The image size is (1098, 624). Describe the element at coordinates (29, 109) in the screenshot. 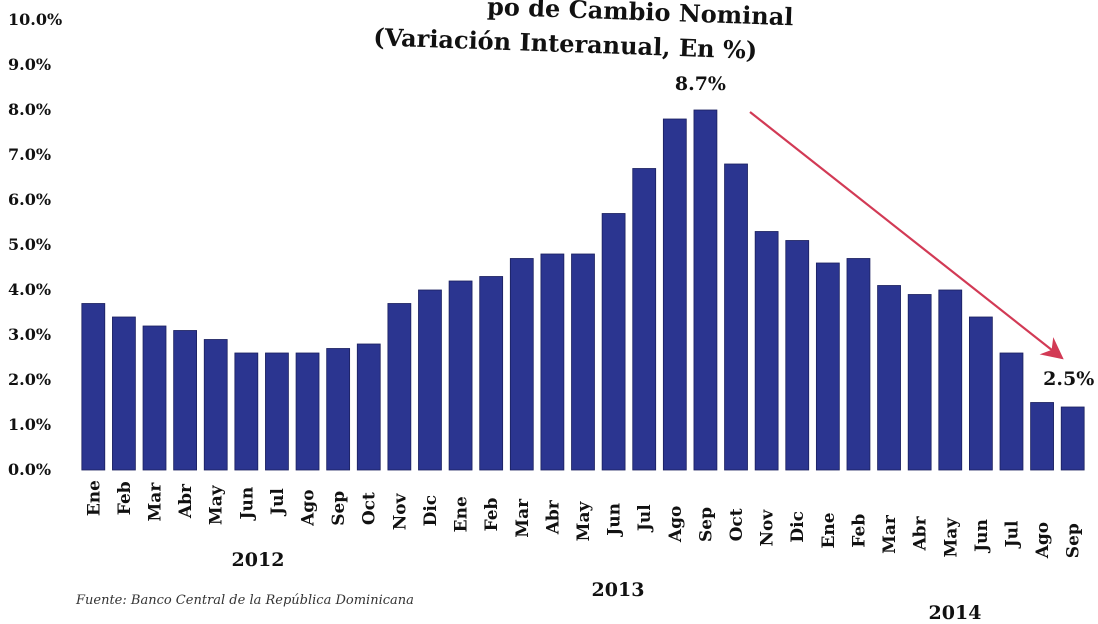

I see `y-tick-label: 8.0%` at that location.